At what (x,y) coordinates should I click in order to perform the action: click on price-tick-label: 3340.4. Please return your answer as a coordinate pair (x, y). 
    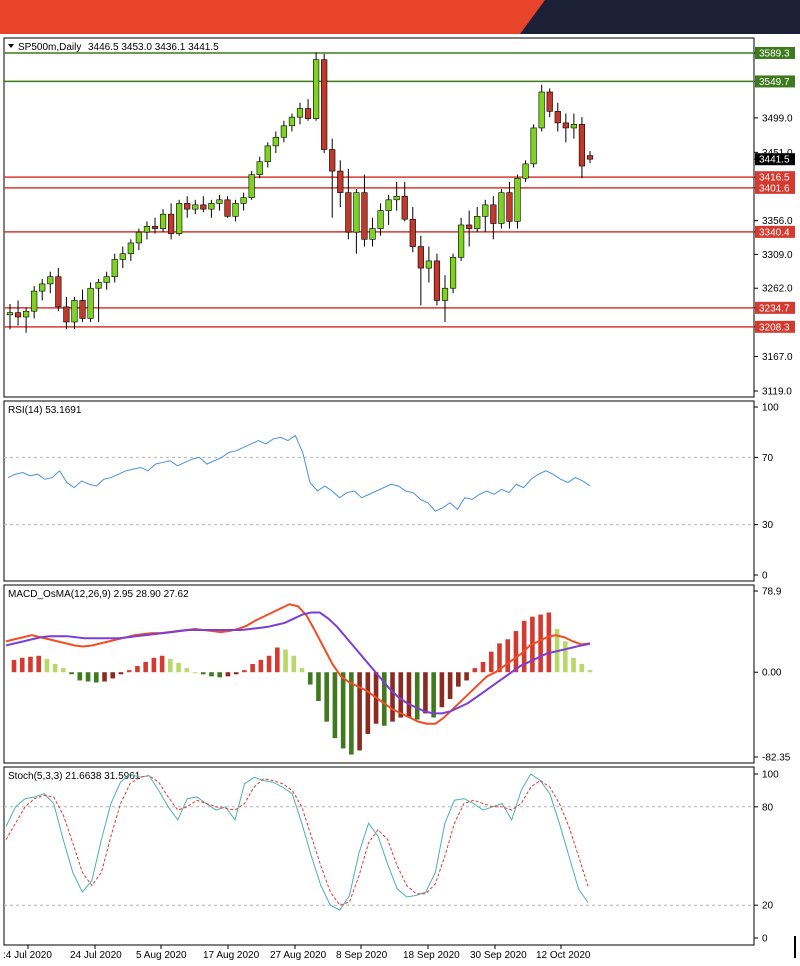
    Looking at the image, I should click on (774, 232).